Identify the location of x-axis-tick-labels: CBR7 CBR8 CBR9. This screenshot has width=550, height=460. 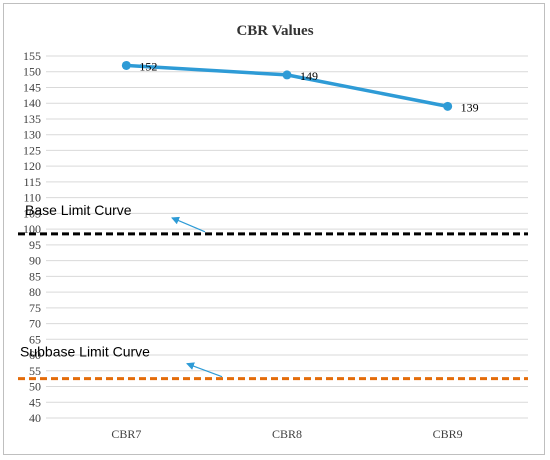
(286, 434).